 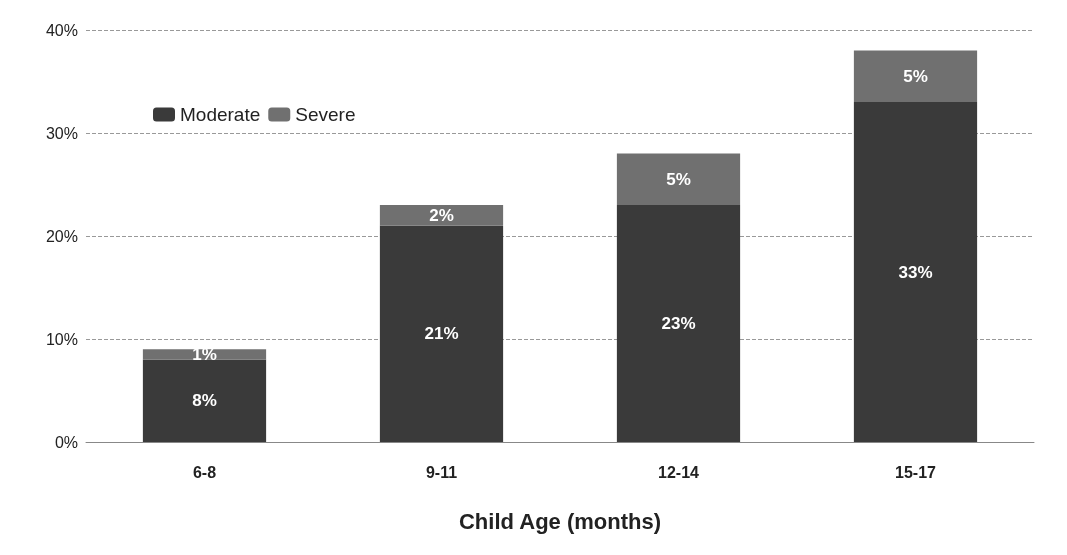 What do you see at coordinates (325, 114) in the screenshot?
I see `legend-label: Severe` at bounding box center [325, 114].